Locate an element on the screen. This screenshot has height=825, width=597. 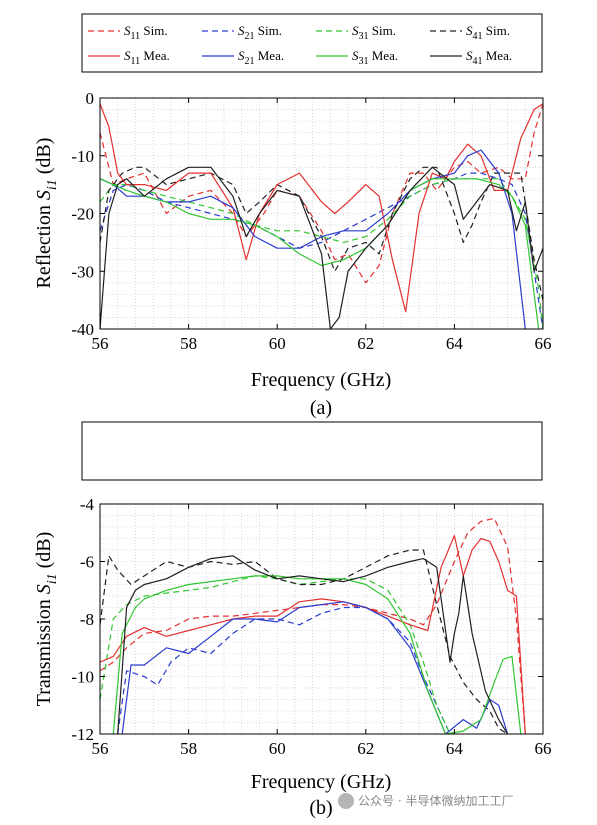
watermark-text: 公众号 · 半导体微纳加工工厂 is located at coordinates (436, 801).